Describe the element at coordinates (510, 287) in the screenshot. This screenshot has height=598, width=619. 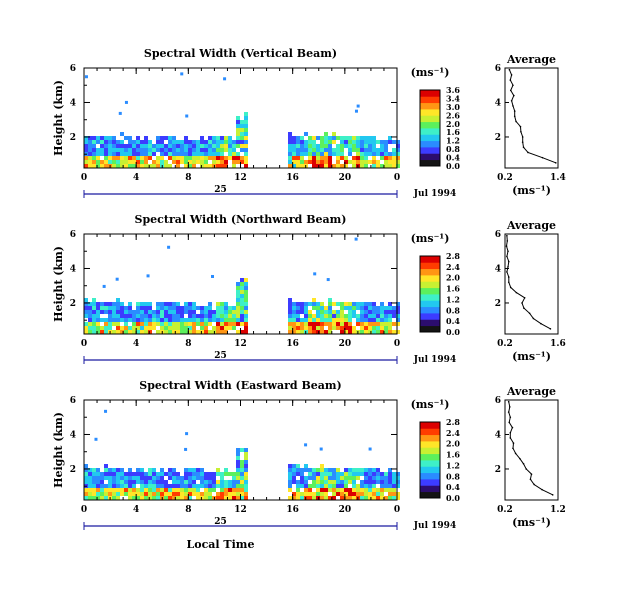
I see `profile-point` at that location.